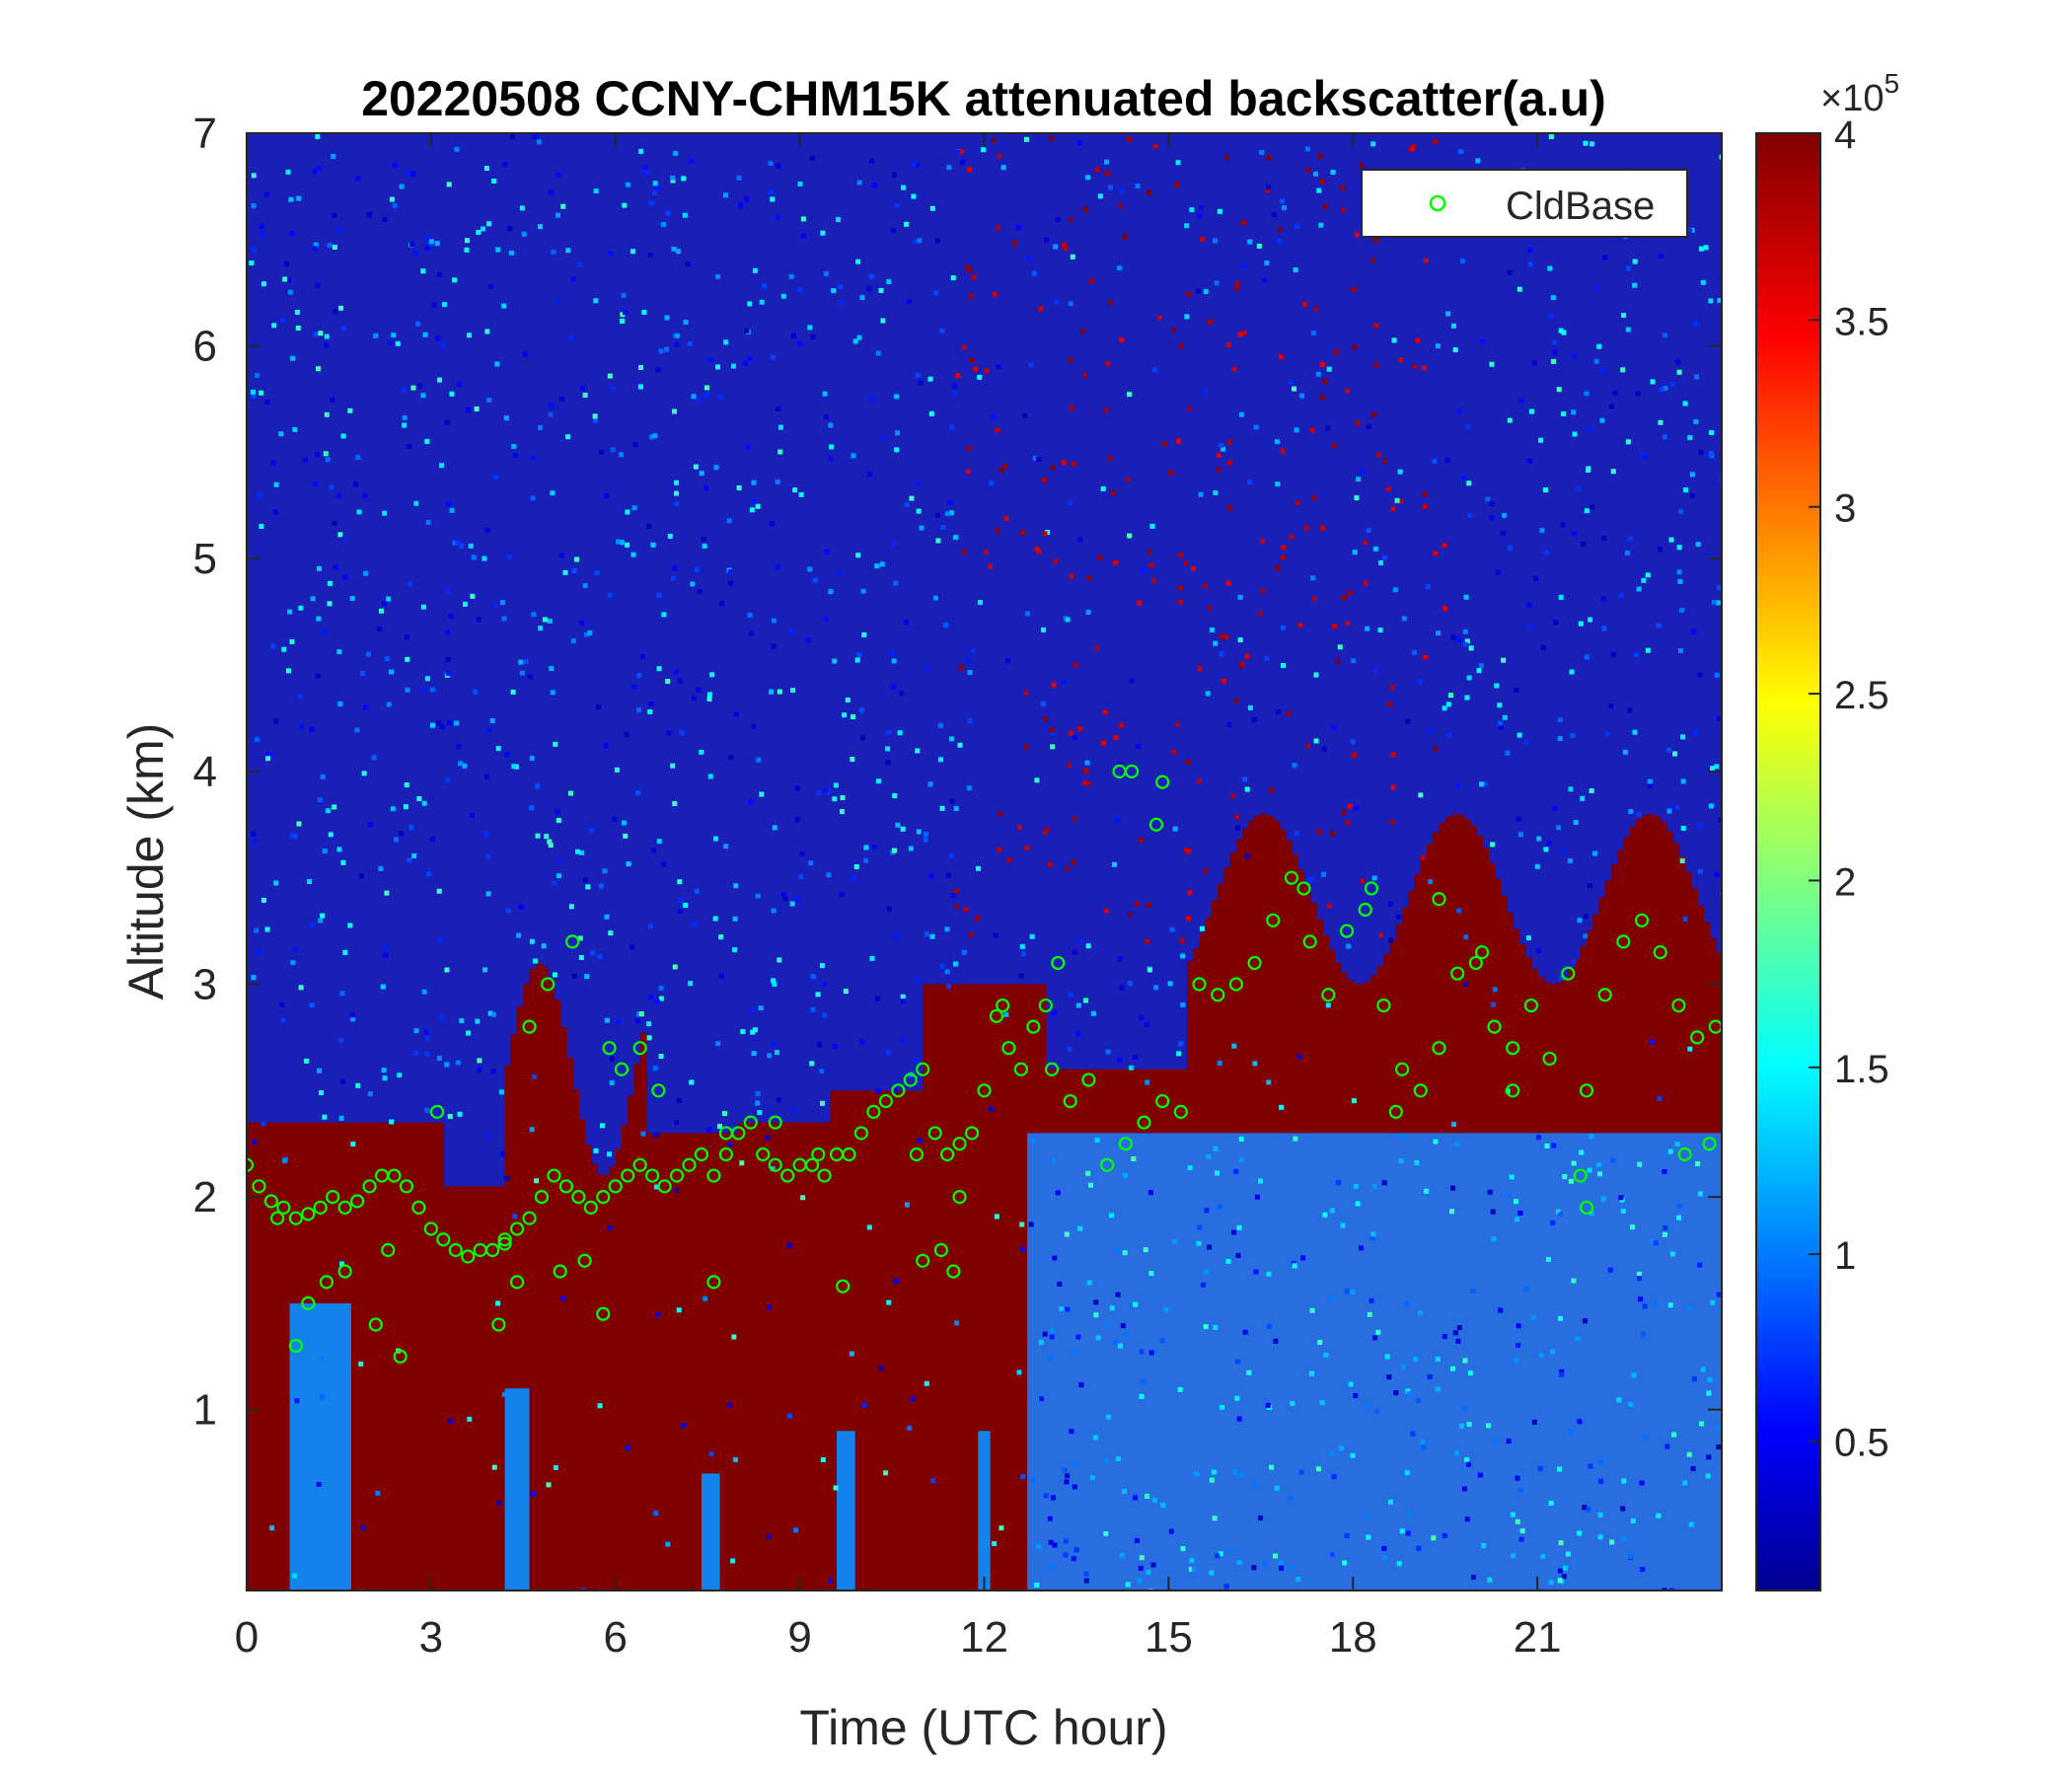 This screenshot has height=1776, width=2072. Describe the element at coordinates (431, 1638) in the screenshot. I see `x-tick-label: 3` at that location.